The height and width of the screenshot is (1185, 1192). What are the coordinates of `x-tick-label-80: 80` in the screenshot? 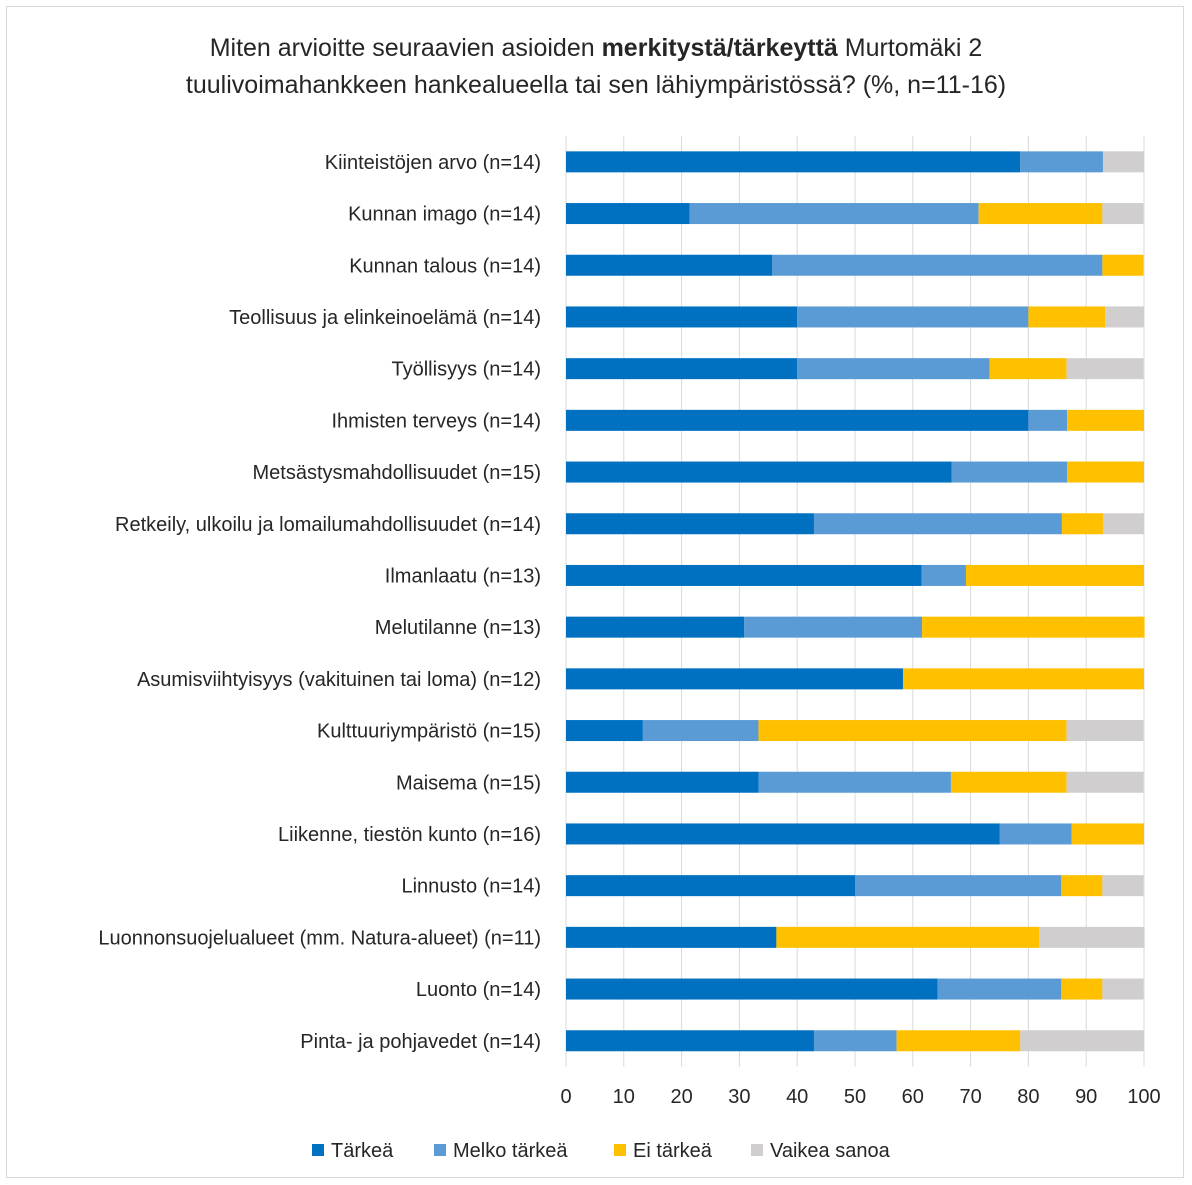 It's located at (1028, 1097).